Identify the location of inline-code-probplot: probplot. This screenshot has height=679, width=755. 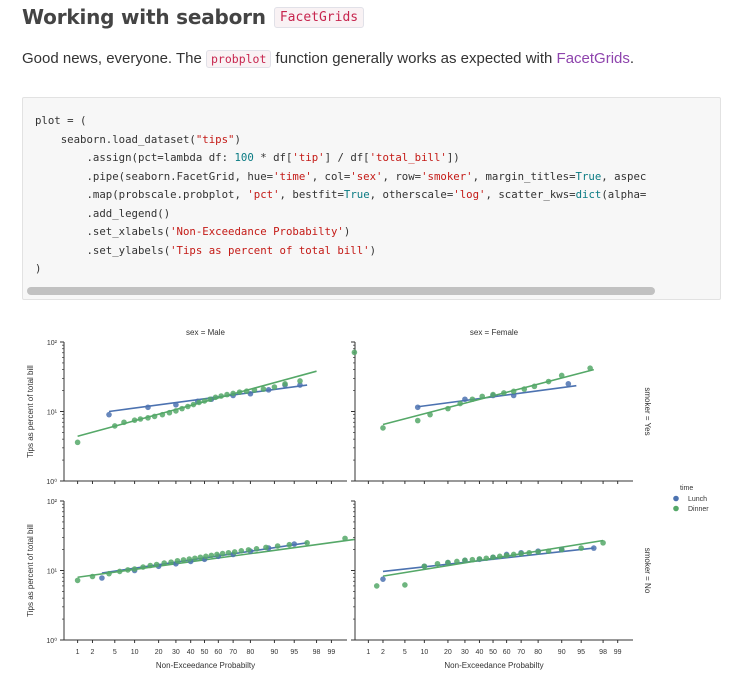
(239, 59).